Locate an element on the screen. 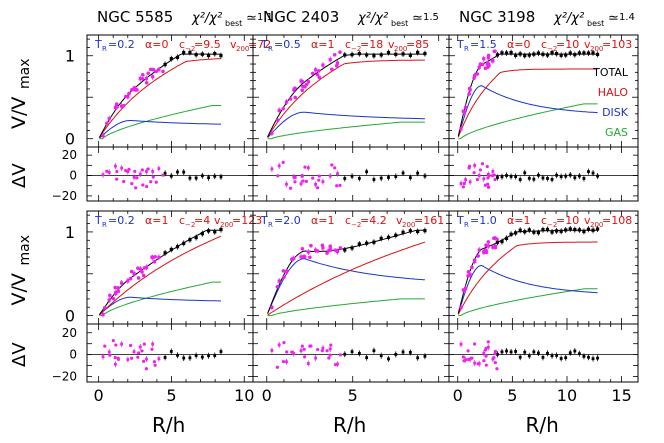 The height and width of the screenshot is (443, 664). param-c-label: c is located at coordinates (348, 44).